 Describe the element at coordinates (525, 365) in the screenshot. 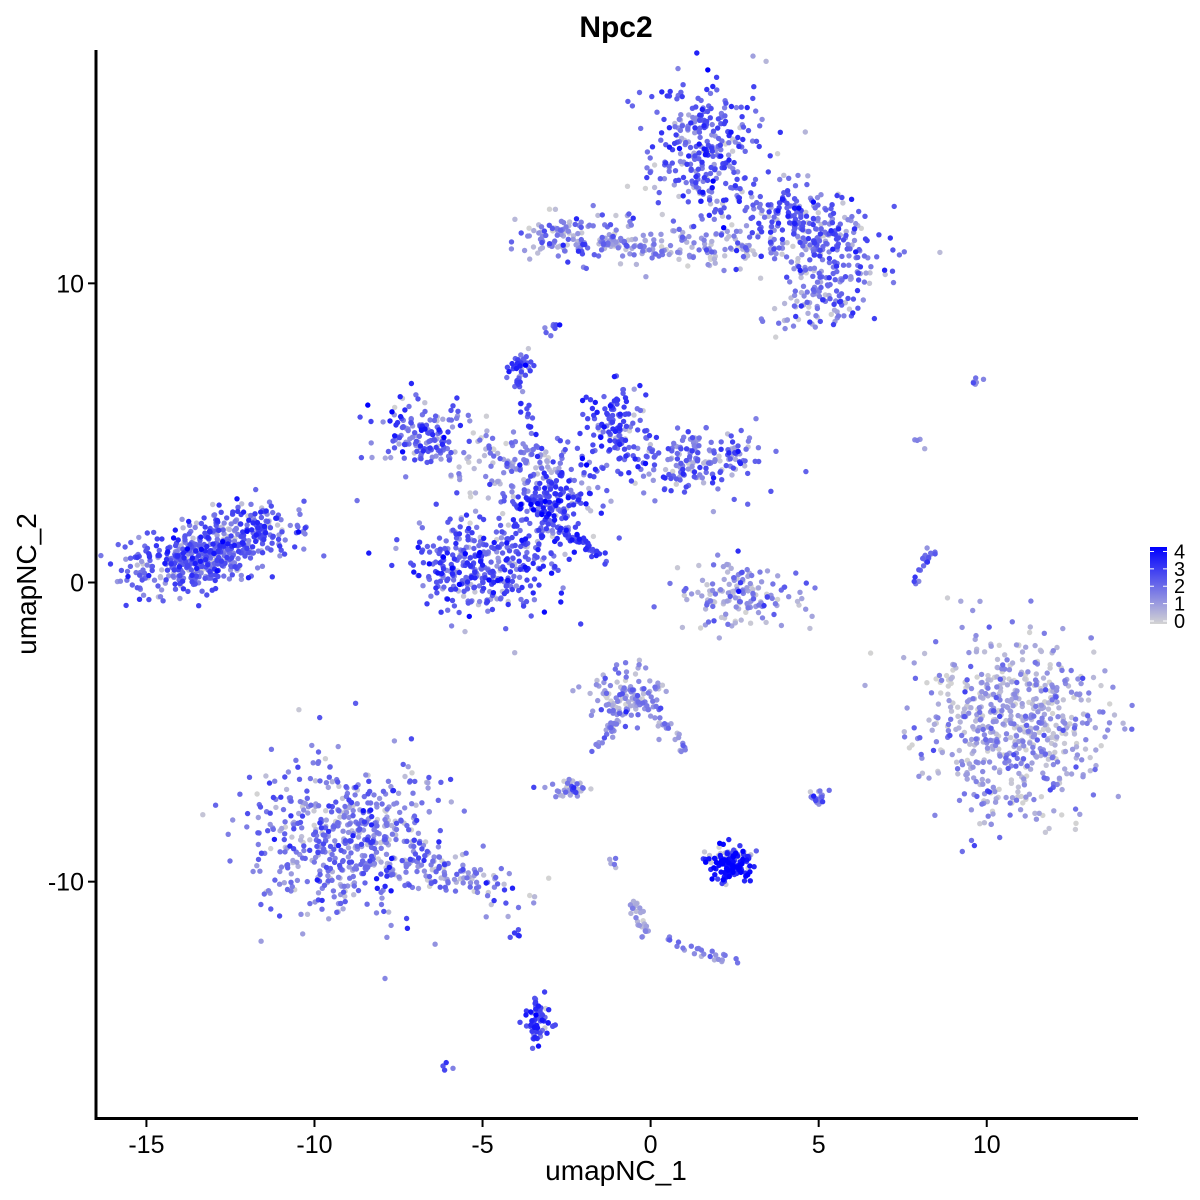

I see `point-cluster-center-spur` at that location.